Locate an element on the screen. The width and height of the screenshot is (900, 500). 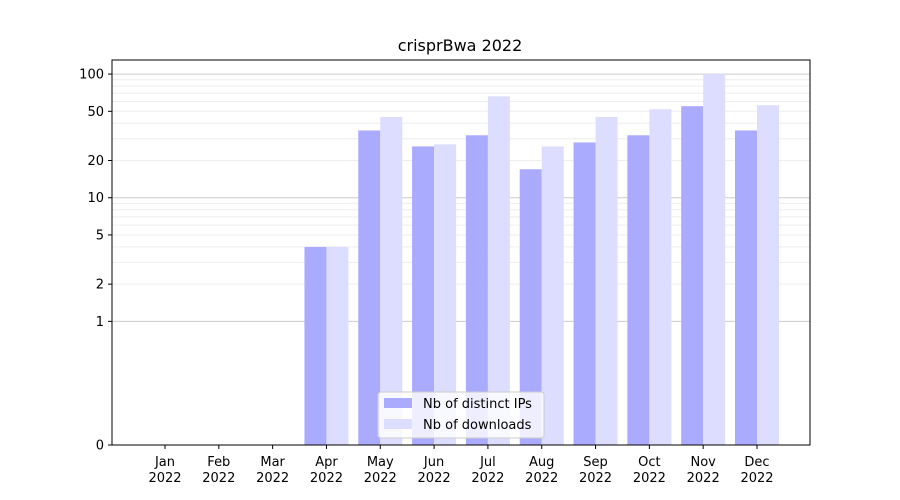
x-tick-label-month: Nov is located at coordinates (703, 462).